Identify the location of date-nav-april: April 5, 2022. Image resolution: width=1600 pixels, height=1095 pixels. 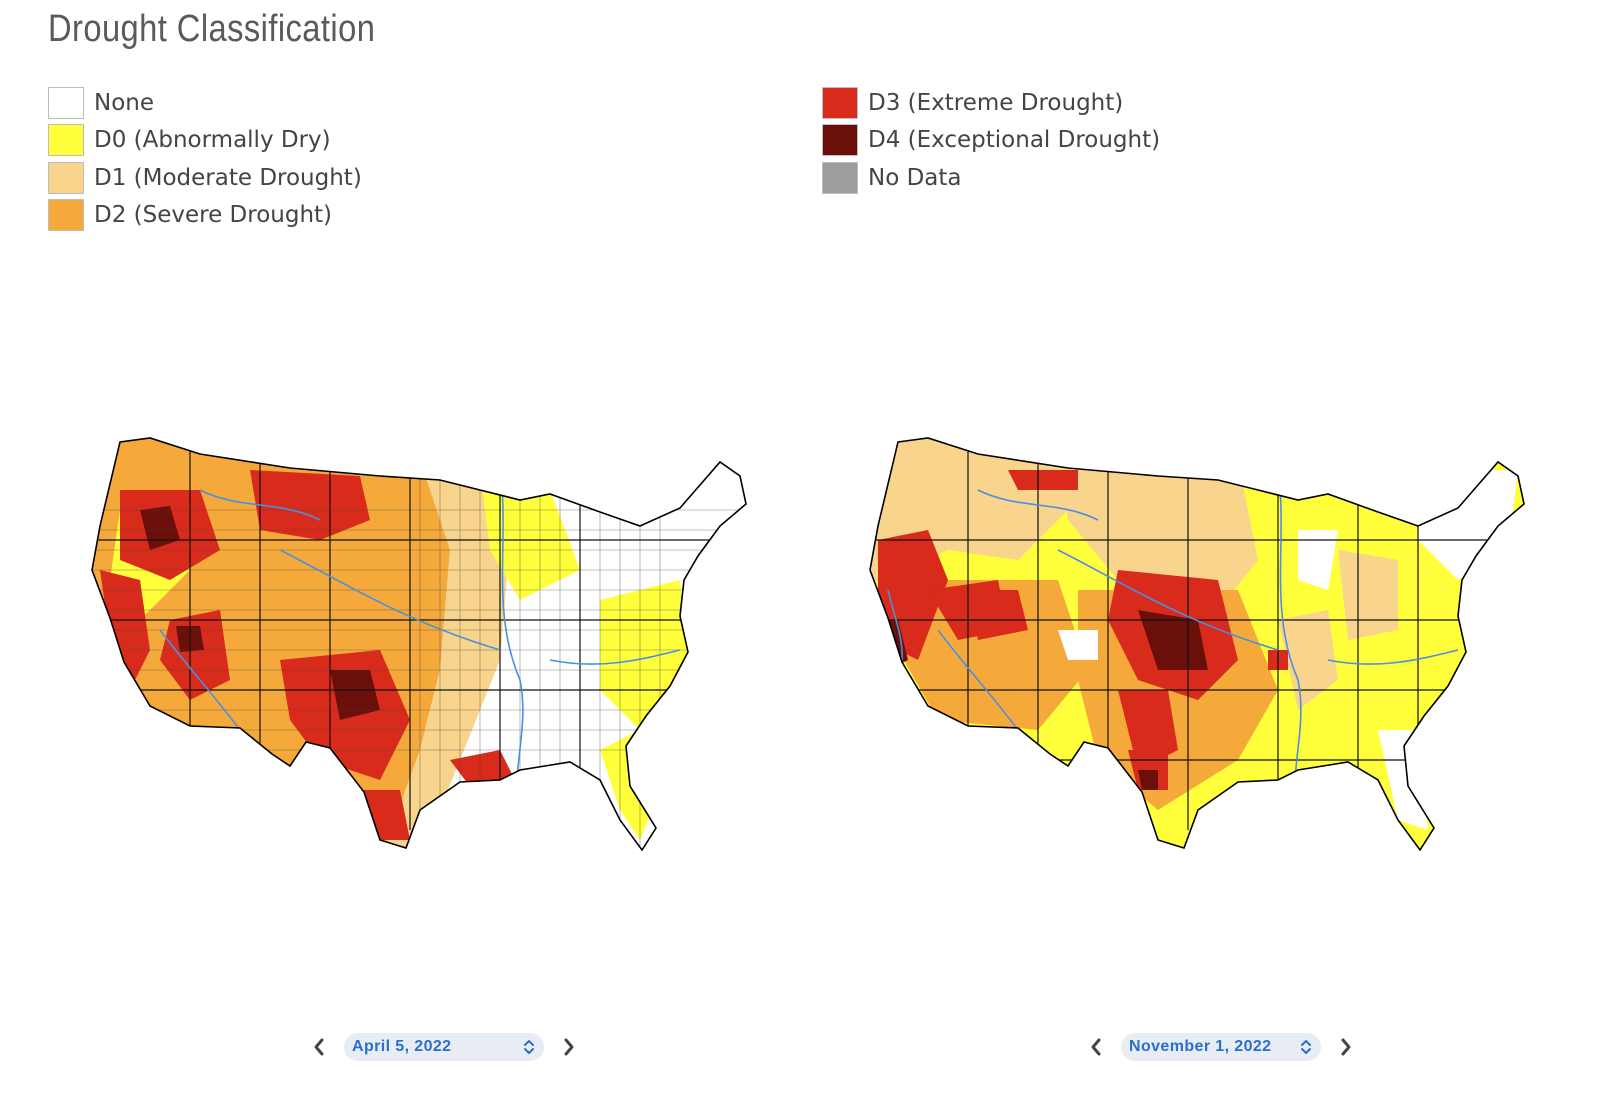
(444, 1047).